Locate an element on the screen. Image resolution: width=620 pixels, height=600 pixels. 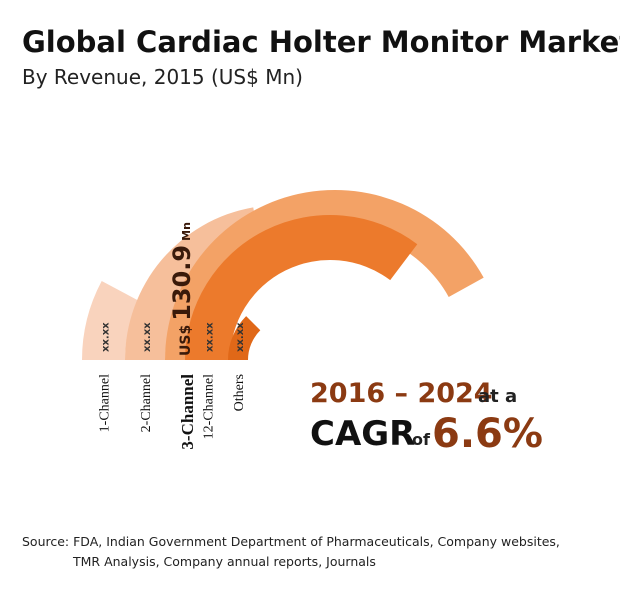
value-unit: Mn is located at coordinates (186, 231).